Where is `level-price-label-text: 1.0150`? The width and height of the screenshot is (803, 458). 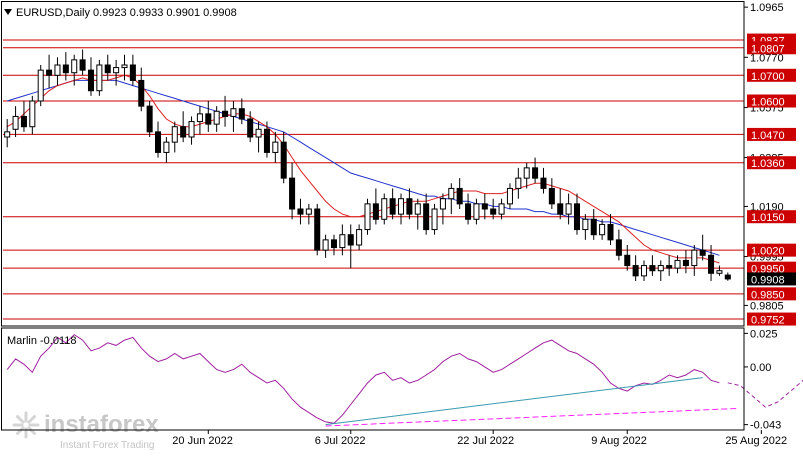 level-price-label-text: 1.0150 is located at coordinates (768, 218).